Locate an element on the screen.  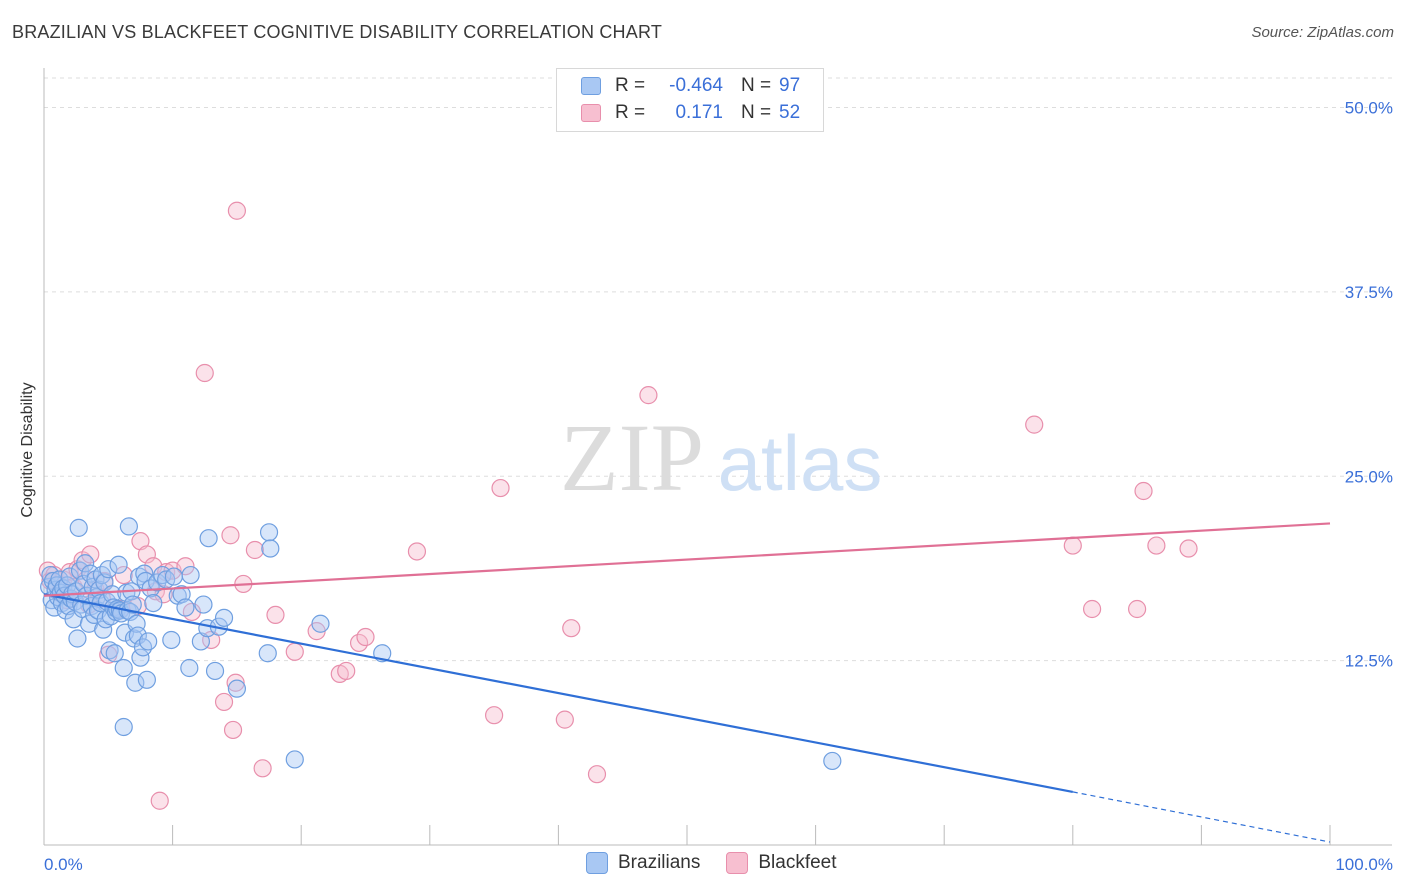
legend-row-brazilians: R = -0.464 N = 97 is located at coordinates (690, 86).